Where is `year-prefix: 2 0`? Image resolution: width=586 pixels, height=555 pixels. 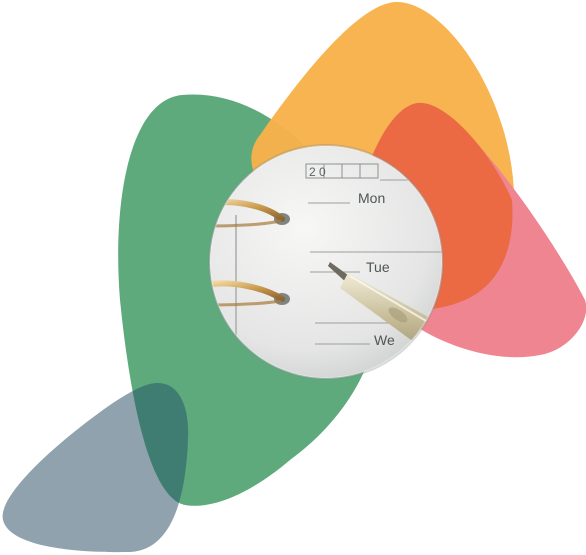 year-prefix: 2 0 is located at coordinates (317, 172).